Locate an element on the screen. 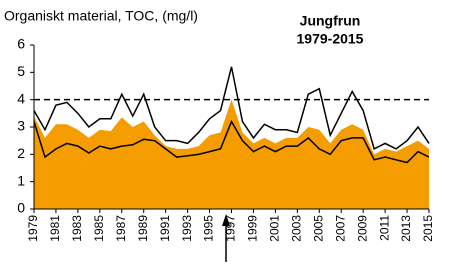 The width and height of the screenshot is (455, 266). x-tick-label: 1995 is located at coordinates (209, 228).